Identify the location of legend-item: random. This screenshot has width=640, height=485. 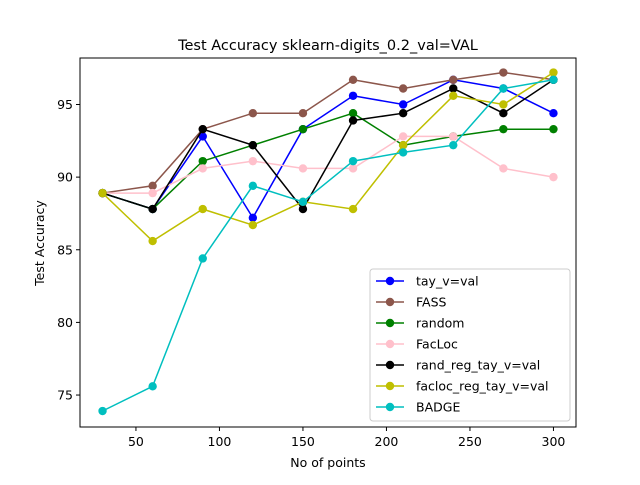
(420, 323).